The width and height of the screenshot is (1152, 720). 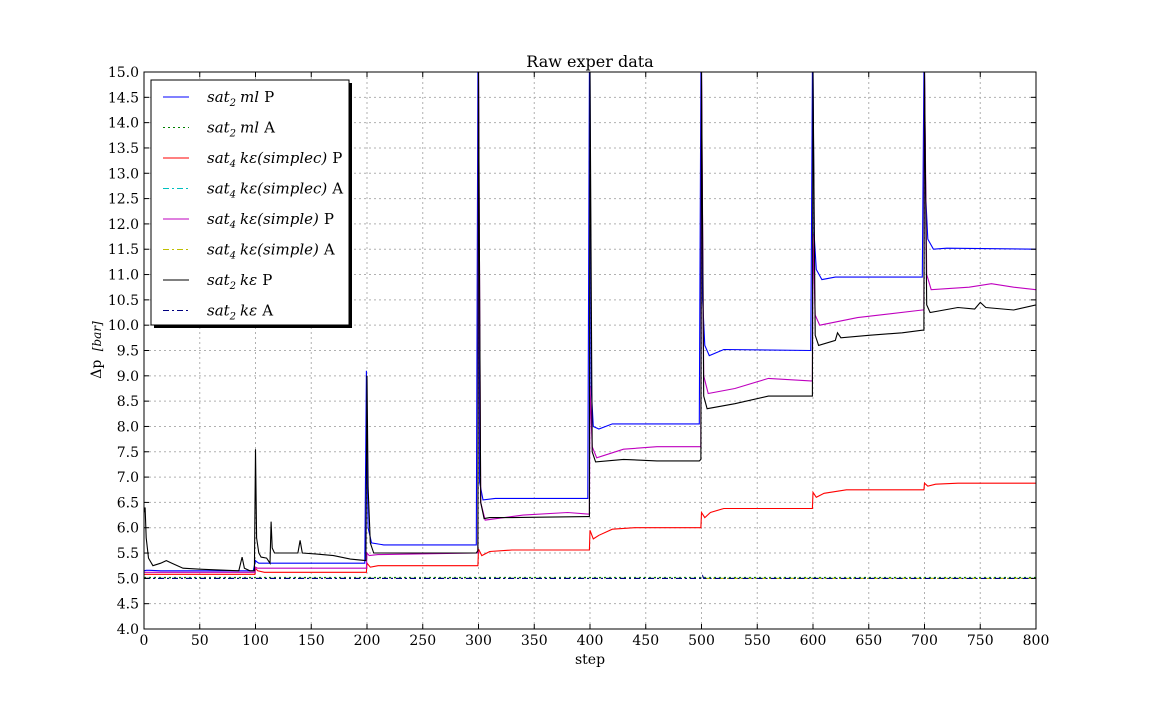 I want to click on y-tick-label: 4.5, so click(x=128, y=605).